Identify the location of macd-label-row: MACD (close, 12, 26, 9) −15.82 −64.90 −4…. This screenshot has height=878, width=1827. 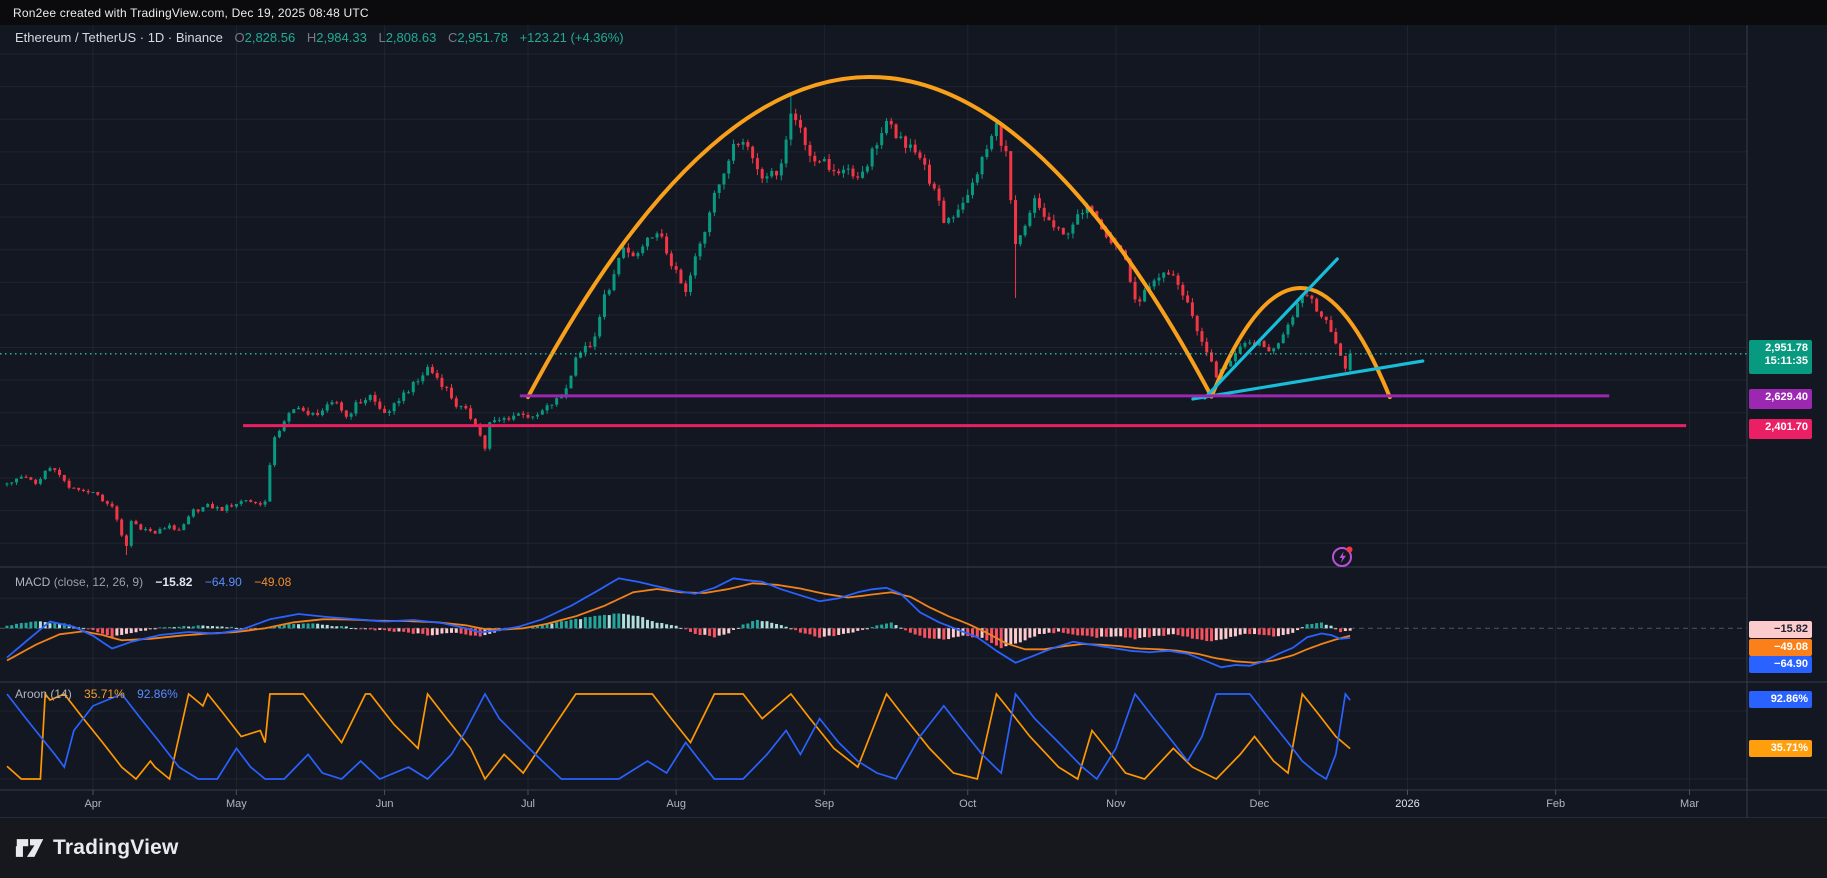
(153, 582).